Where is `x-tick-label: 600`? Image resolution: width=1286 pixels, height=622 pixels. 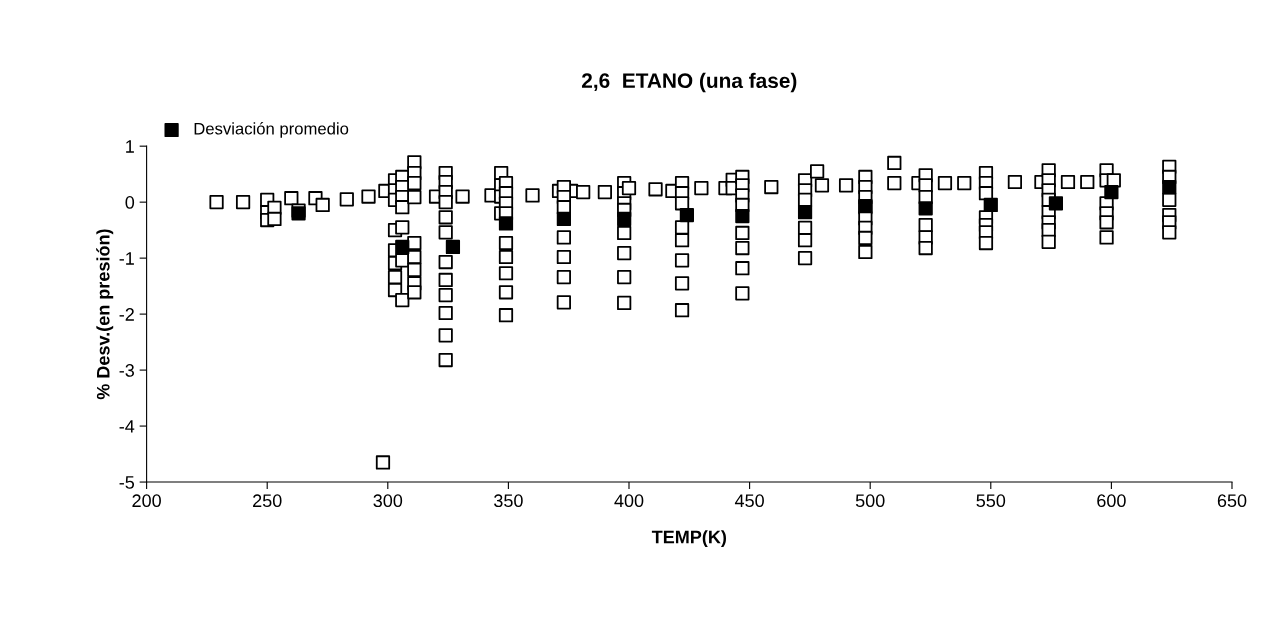 x-tick-label: 600 is located at coordinates (1111, 501).